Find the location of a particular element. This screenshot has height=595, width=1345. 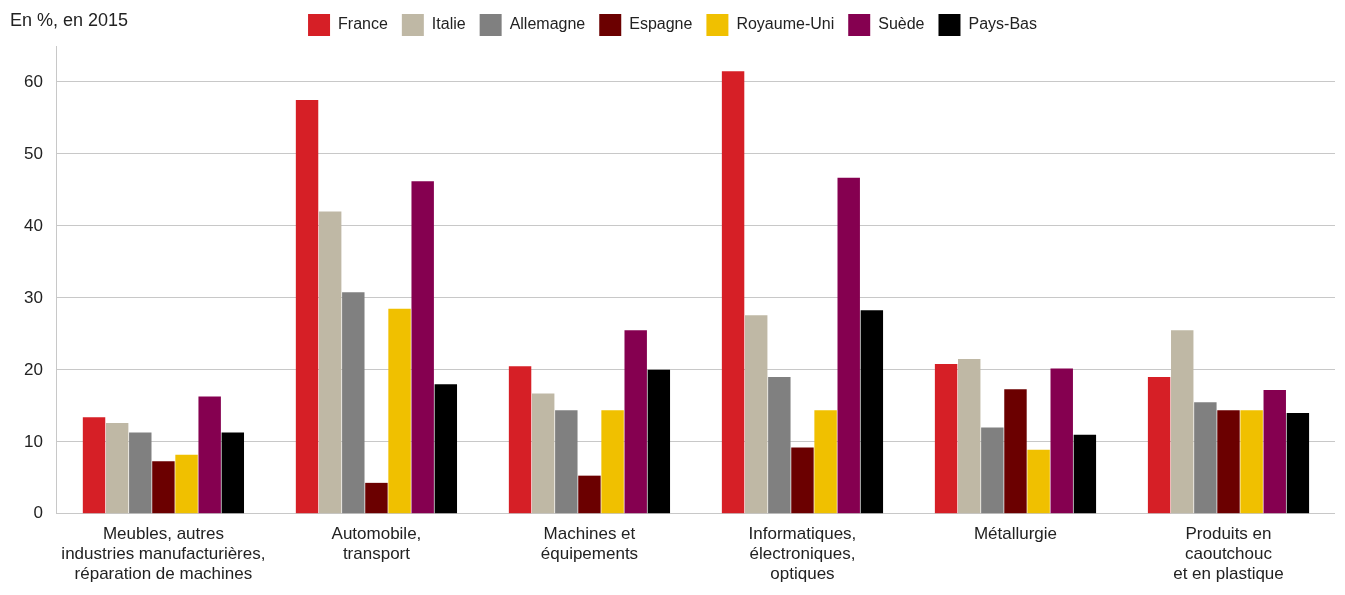

x-tick-label: Produits en caoutchouc et en plastique is located at coordinates (1228, 553).